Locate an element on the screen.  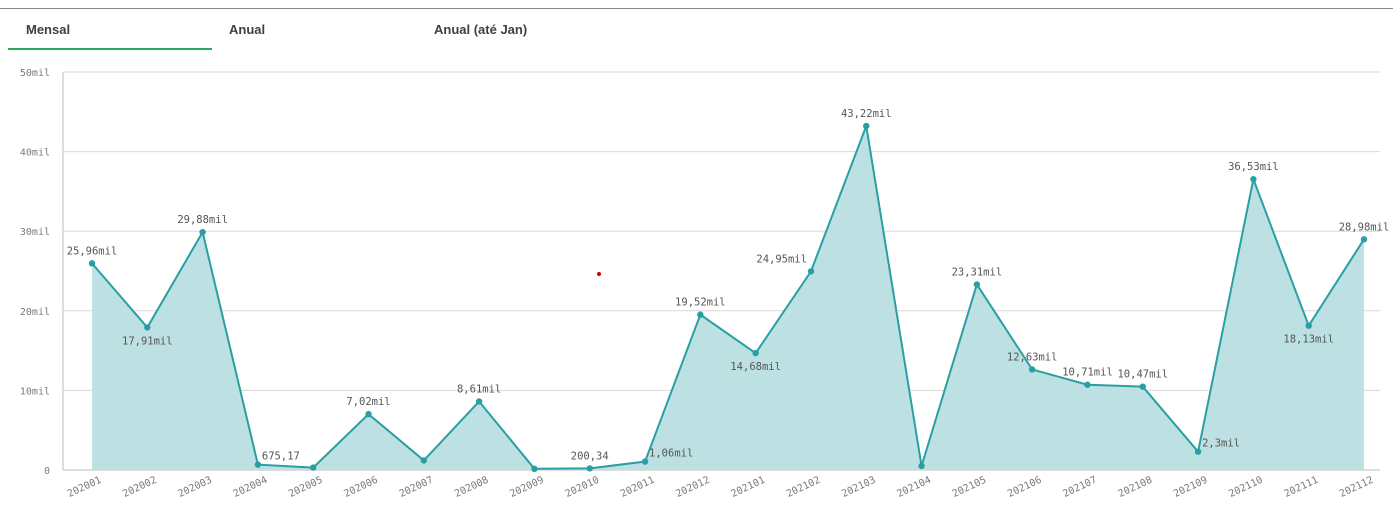
data-label: 17,91mil is located at coordinates (147, 341).